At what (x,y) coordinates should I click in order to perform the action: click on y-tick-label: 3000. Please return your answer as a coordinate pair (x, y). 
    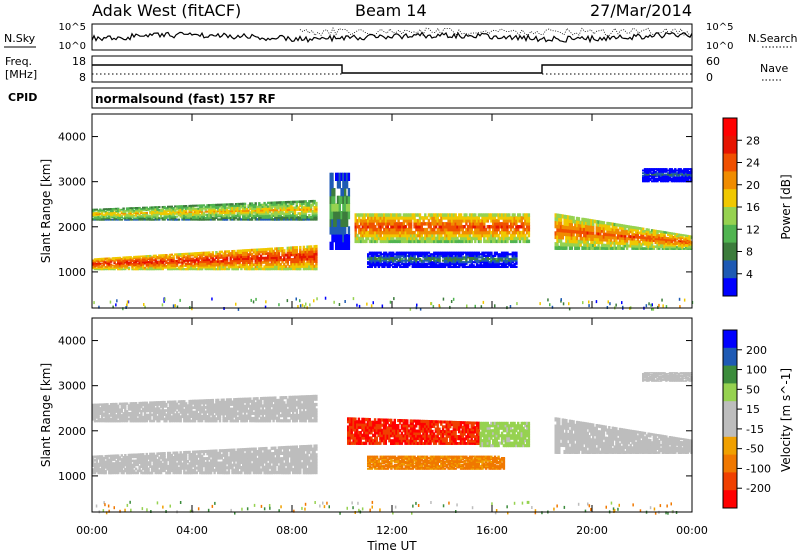
    Looking at the image, I should click on (72, 182).